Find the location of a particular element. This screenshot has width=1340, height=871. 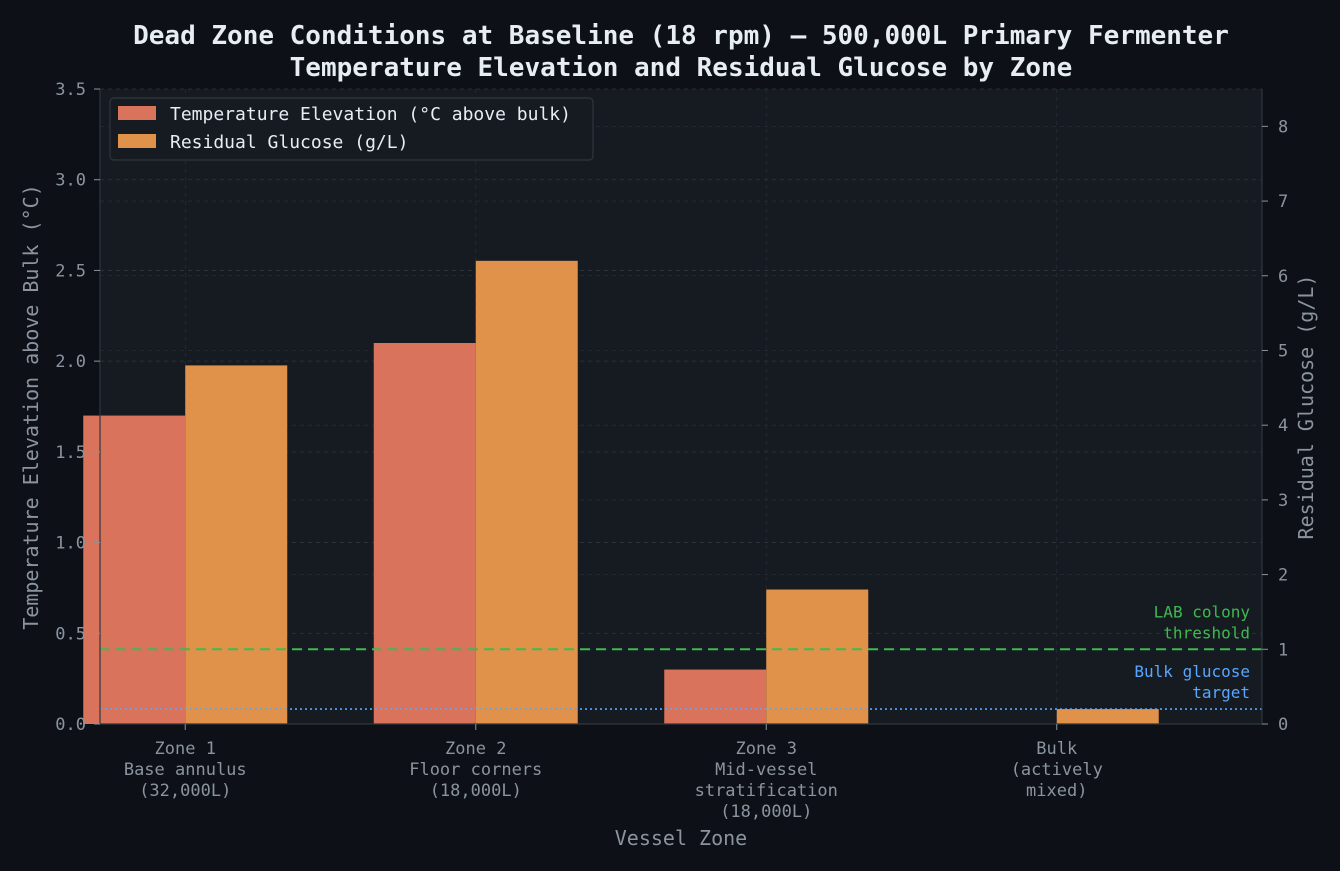

y-tick-label-left: 3.5 is located at coordinates (70, 90).